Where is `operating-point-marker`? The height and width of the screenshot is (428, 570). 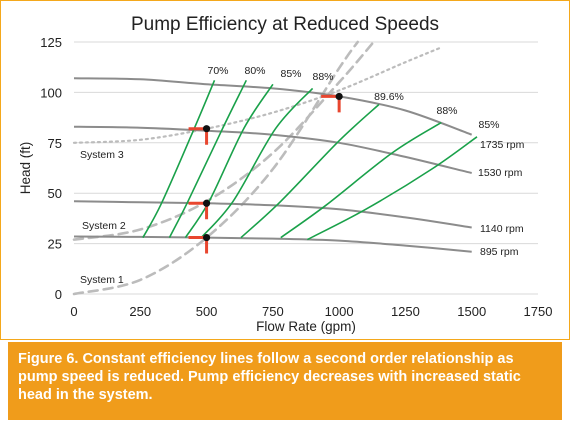
operating-point-marker is located at coordinates (331, 103).